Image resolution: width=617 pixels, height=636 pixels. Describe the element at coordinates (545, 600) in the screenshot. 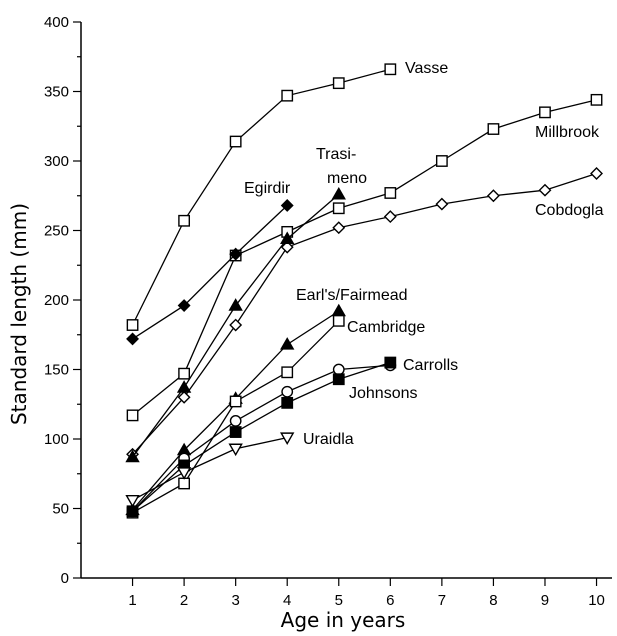

I see `x-tick-label: 9` at that location.